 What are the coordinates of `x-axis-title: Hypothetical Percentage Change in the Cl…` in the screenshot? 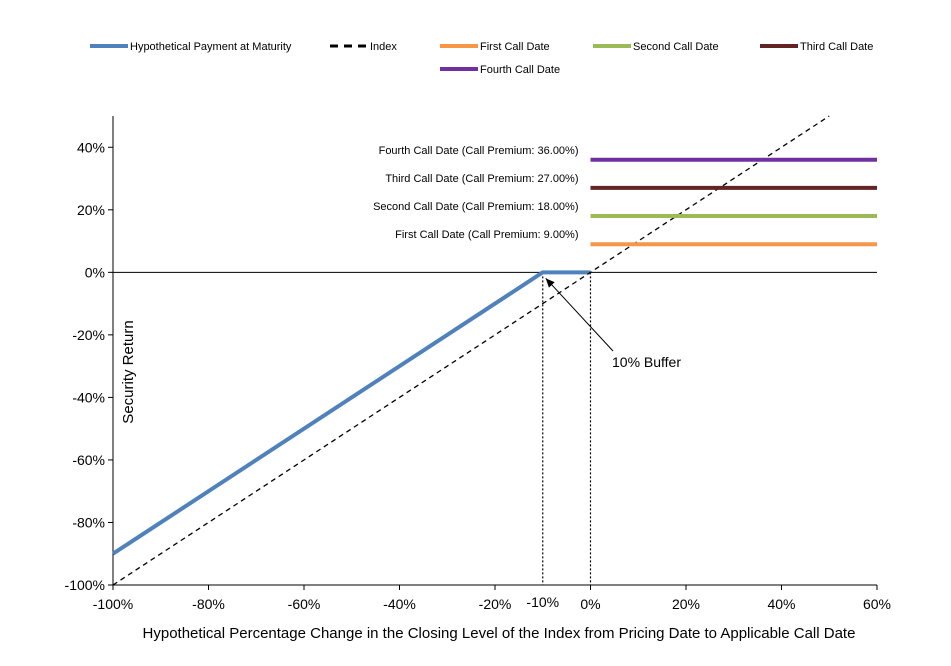 It's located at (499, 633).